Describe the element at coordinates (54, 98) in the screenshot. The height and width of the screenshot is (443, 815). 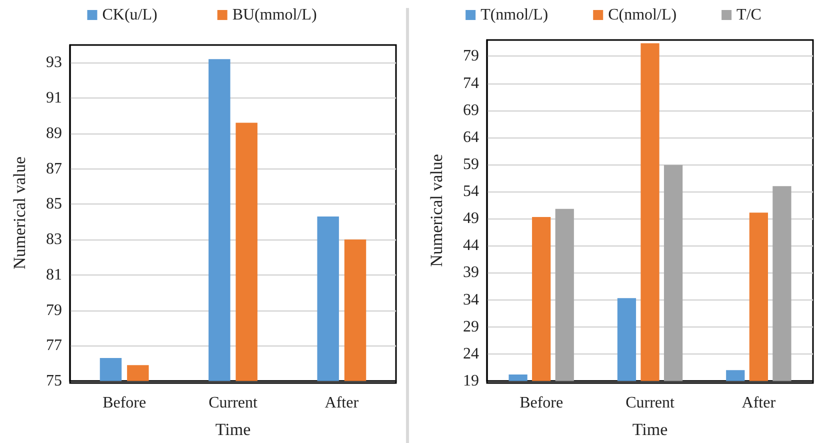
I see `y-tick-label: 91` at that location.